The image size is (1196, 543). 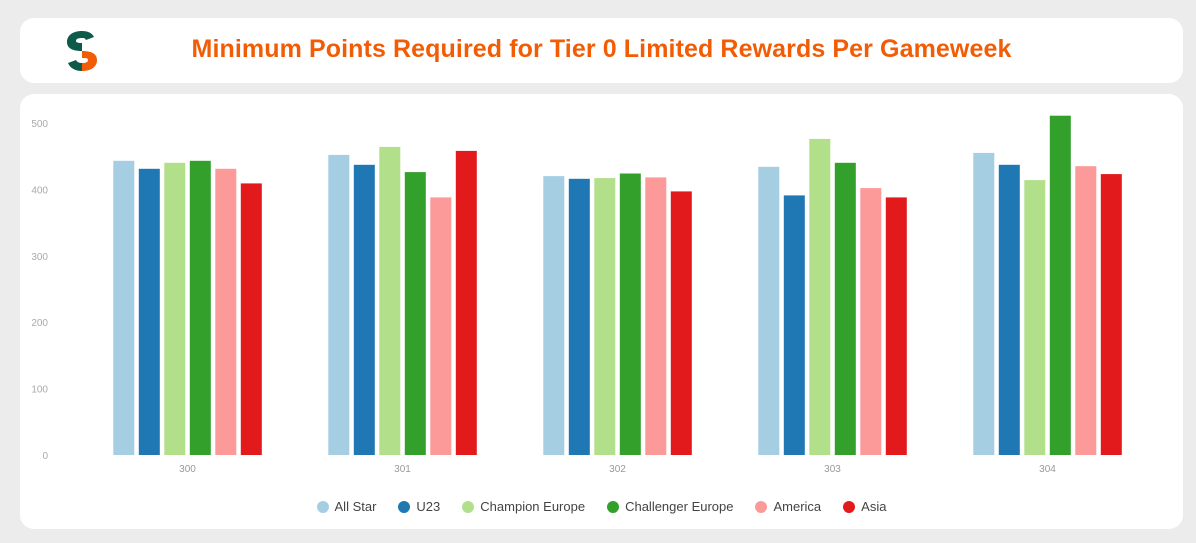 What do you see at coordinates (355, 506) in the screenshot?
I see `legend-label: All Star` at bounding box center [355, 506].